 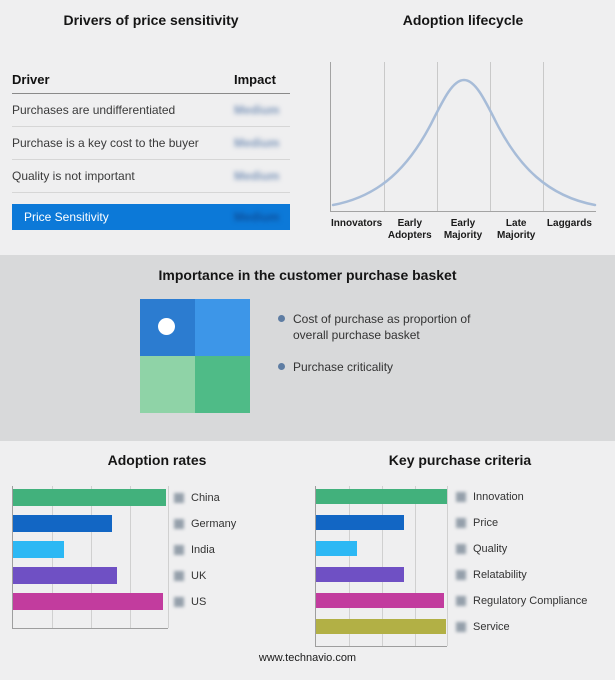 I want to click on column-header-driver: Driver, so click(x=31, y=79).